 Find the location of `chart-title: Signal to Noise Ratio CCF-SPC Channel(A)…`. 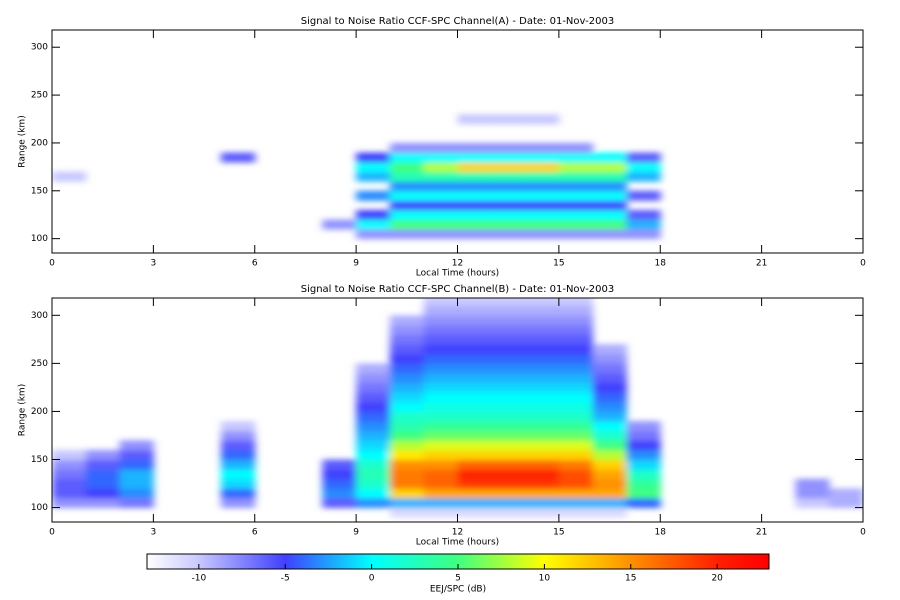

chart-title: Signal to Noise Ratio CCF-SPC Channel(A)… is located at coordinates (458, 21).